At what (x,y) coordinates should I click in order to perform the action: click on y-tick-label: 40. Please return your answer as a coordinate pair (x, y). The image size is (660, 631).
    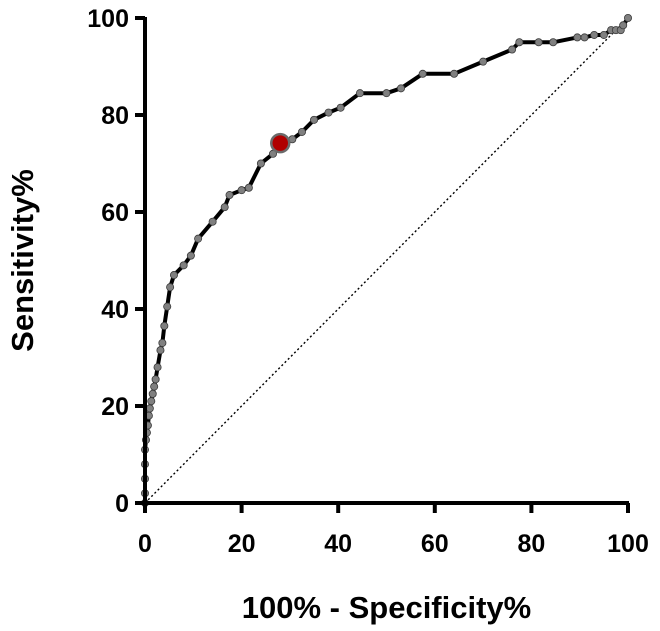
    Looking at the image, I should click on (115, 310).